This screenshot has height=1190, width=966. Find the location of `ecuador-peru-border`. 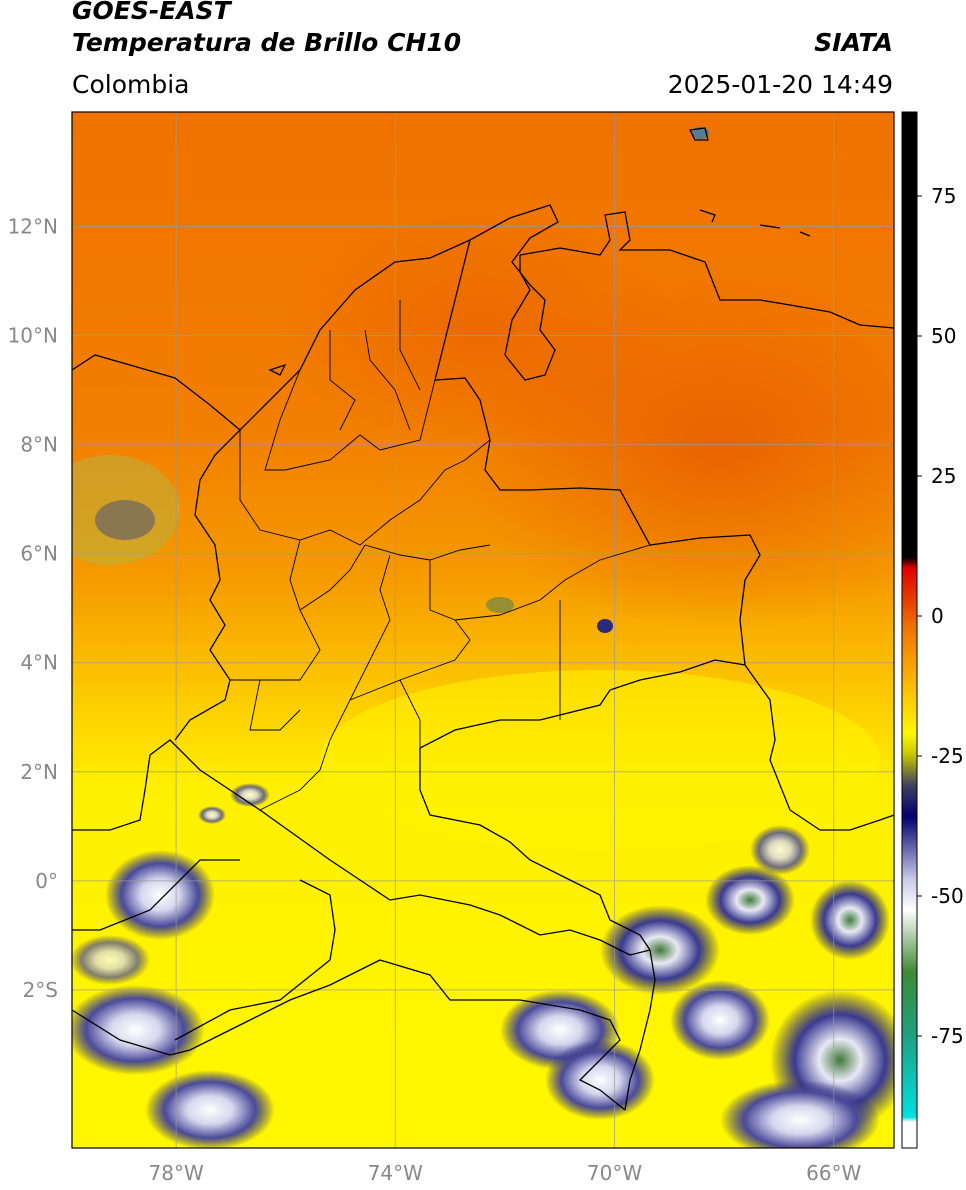

ecuador-peru-border is located at coordinates (349, 985).